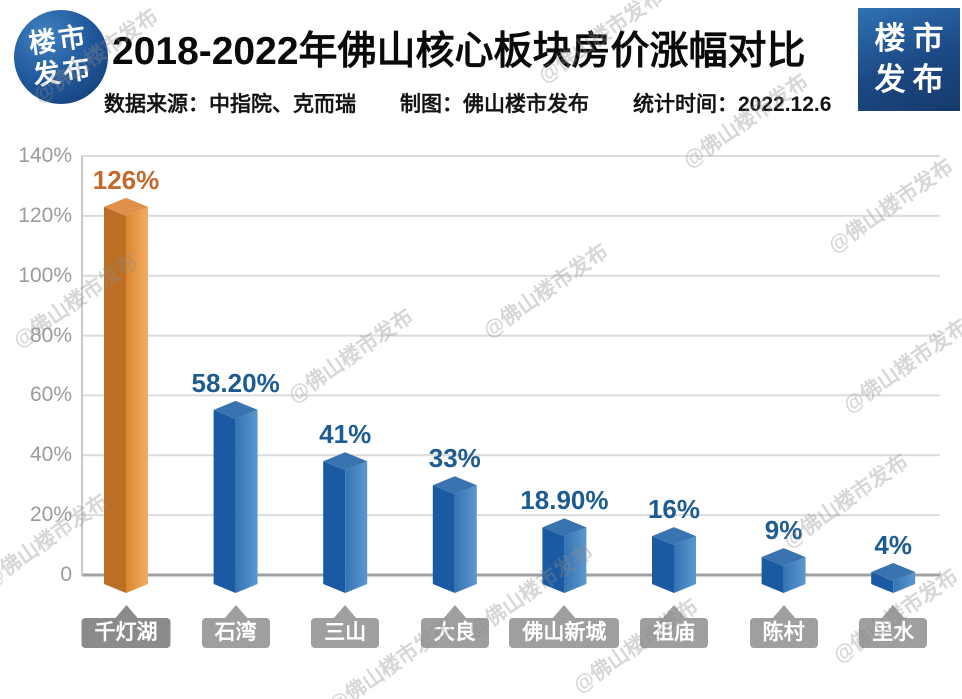 Image resolution: width=962 pixels, height=699 pixels. I want to click on y-tick-label: 120%, so click(45, 215).